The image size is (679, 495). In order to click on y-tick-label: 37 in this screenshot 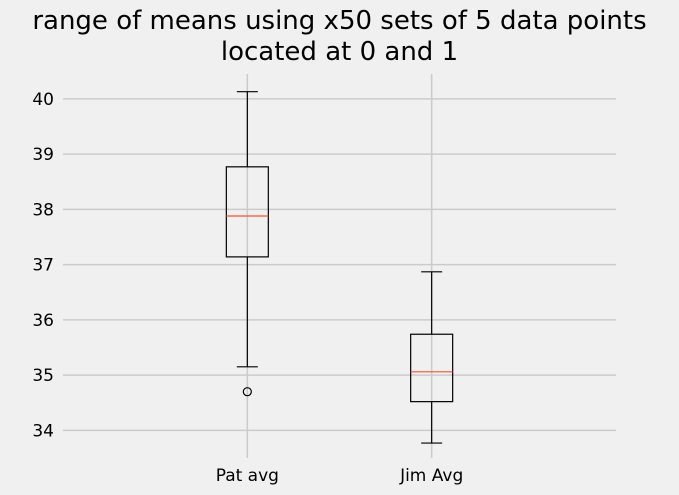, I will do `click(43, 266)`.